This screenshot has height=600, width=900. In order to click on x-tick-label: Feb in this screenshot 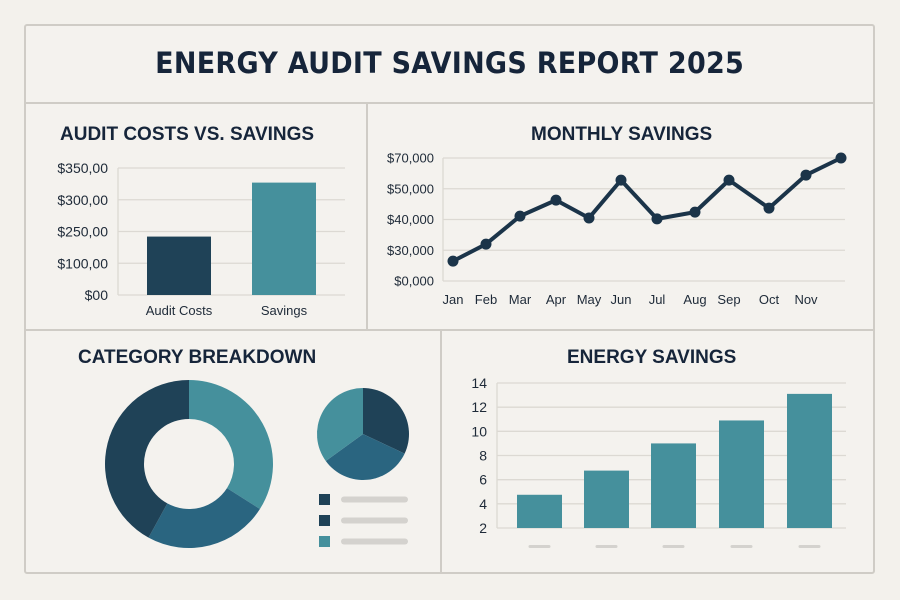, I will do `click(486, 299)`.